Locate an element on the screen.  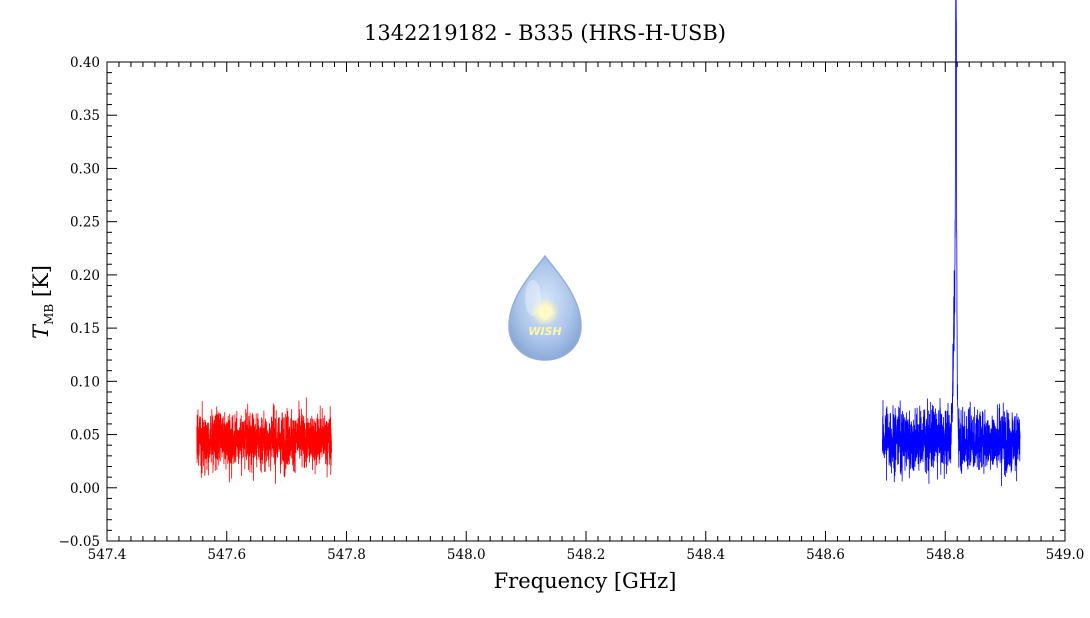
x-tick-label: 547.4 is located at coordinates (107, 555).